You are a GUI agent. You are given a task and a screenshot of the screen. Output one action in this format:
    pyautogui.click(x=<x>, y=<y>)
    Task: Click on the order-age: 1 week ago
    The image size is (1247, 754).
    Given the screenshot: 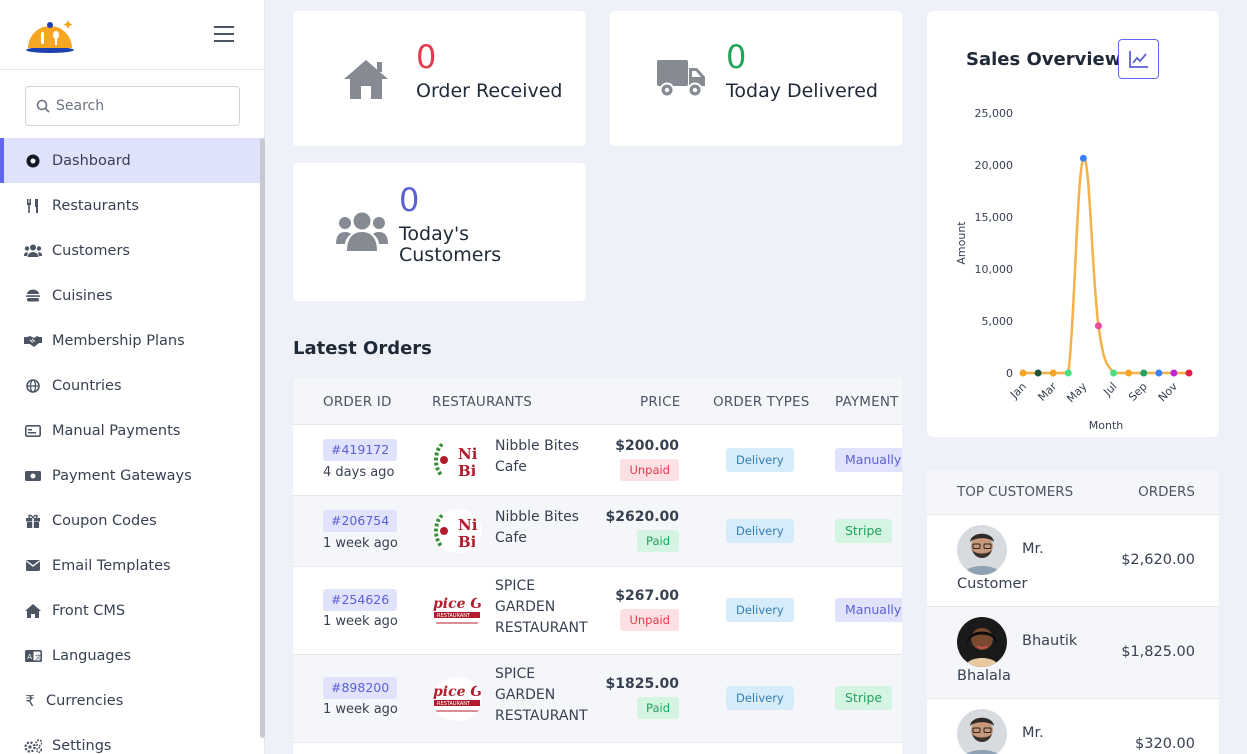 What is the action you would take?
    pyautogui.click(x=360, y=621)
    